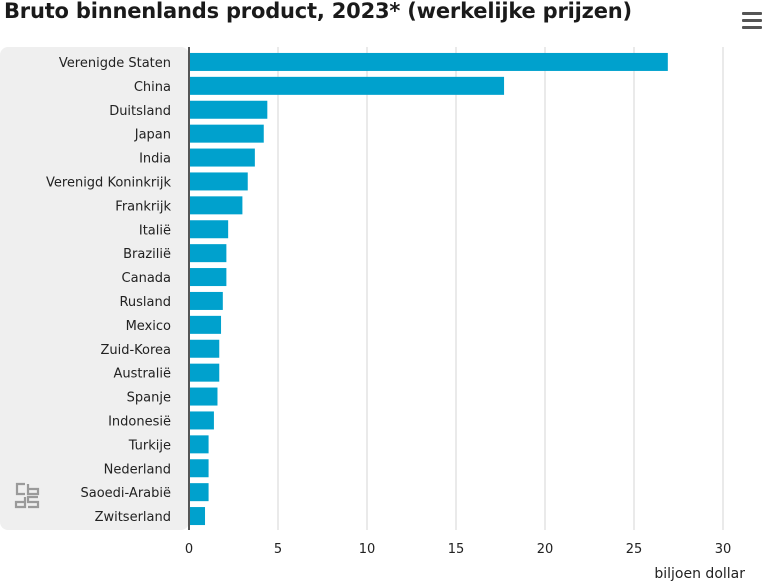 The height and width of the screenshot is (582, 771). I want to click on x-tick-label: 20, so click(545, 549).